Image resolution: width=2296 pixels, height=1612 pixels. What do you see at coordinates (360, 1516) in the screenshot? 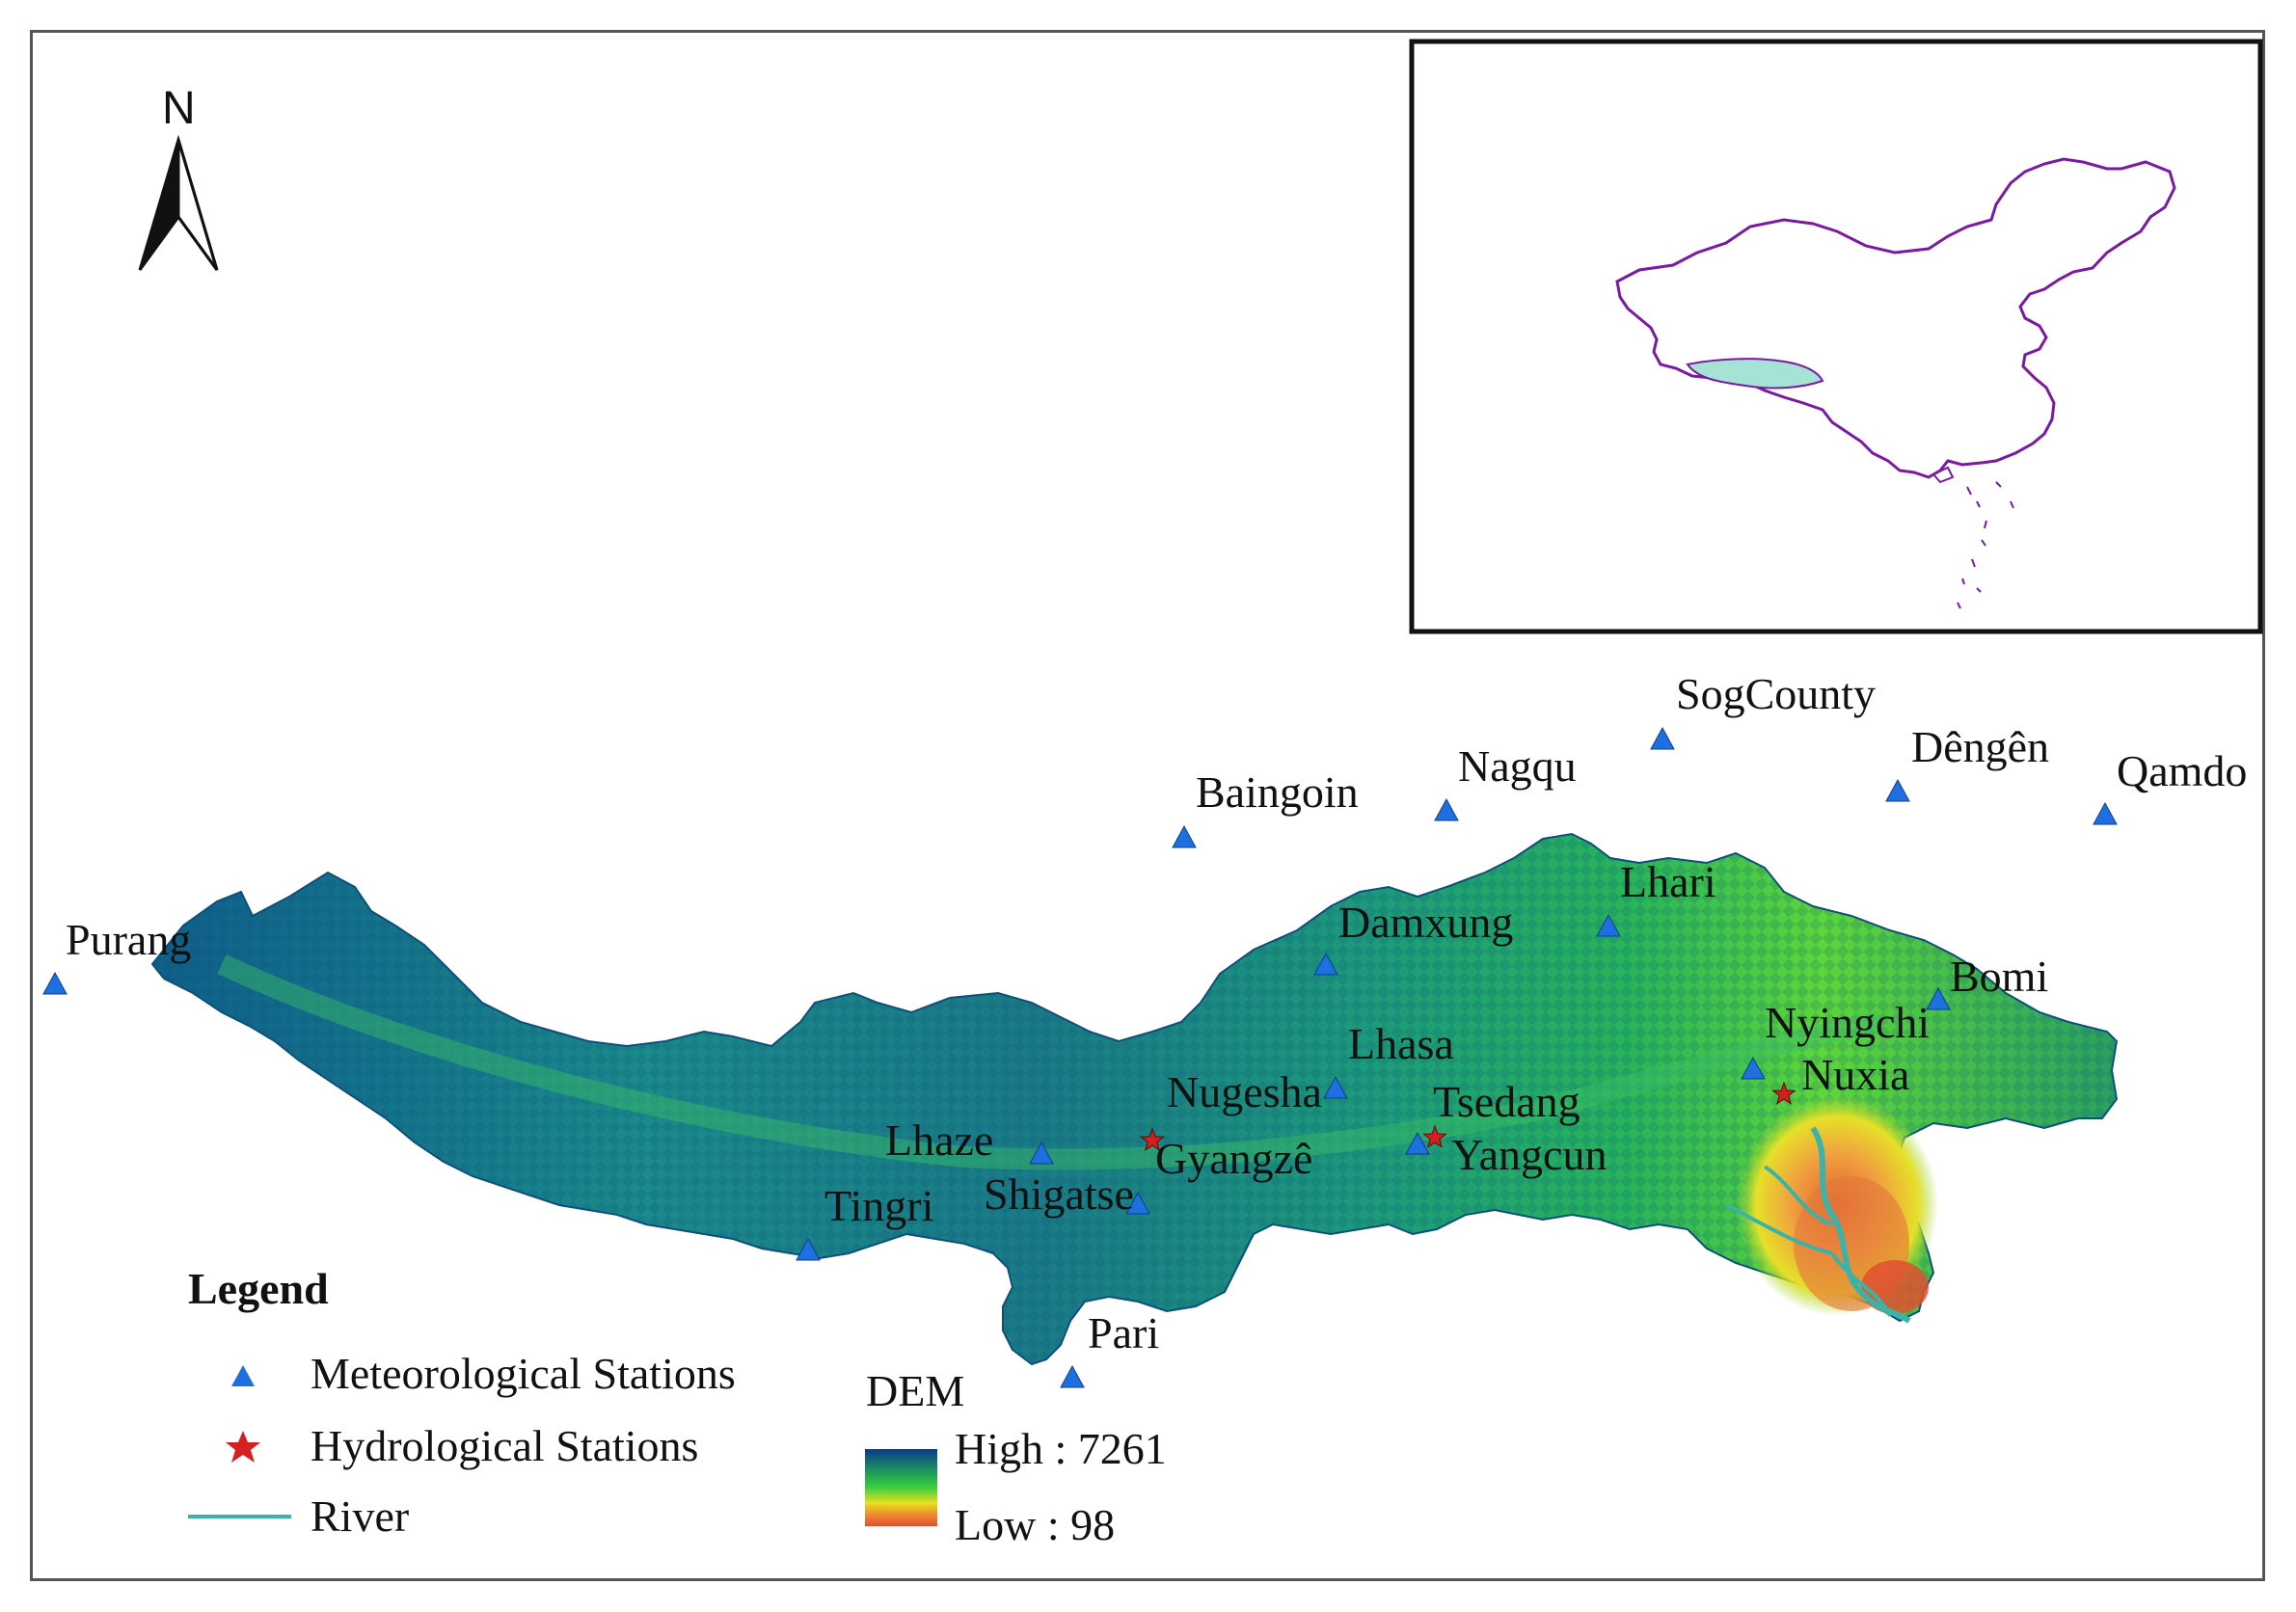
I see `legend-item-river: River` at bounding box center [360, 1516].